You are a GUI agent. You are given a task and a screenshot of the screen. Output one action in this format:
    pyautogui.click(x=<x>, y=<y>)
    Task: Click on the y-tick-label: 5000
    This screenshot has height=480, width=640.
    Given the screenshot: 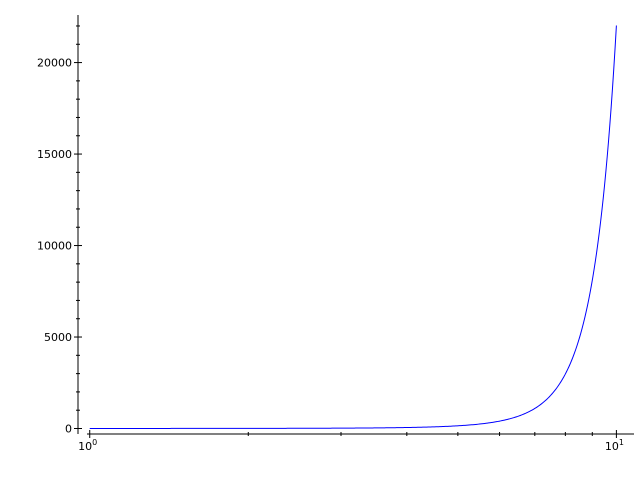 What is the action you would take?
    pyautogui.click(x=58, y=337)
    